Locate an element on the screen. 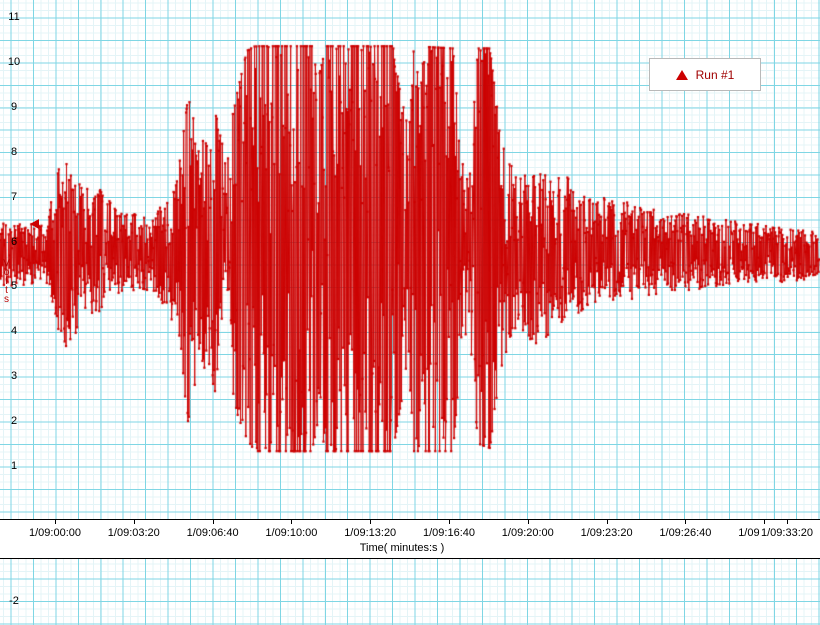  x-tick-label: 1/09:03:20 is located at coordinates (133, 533).